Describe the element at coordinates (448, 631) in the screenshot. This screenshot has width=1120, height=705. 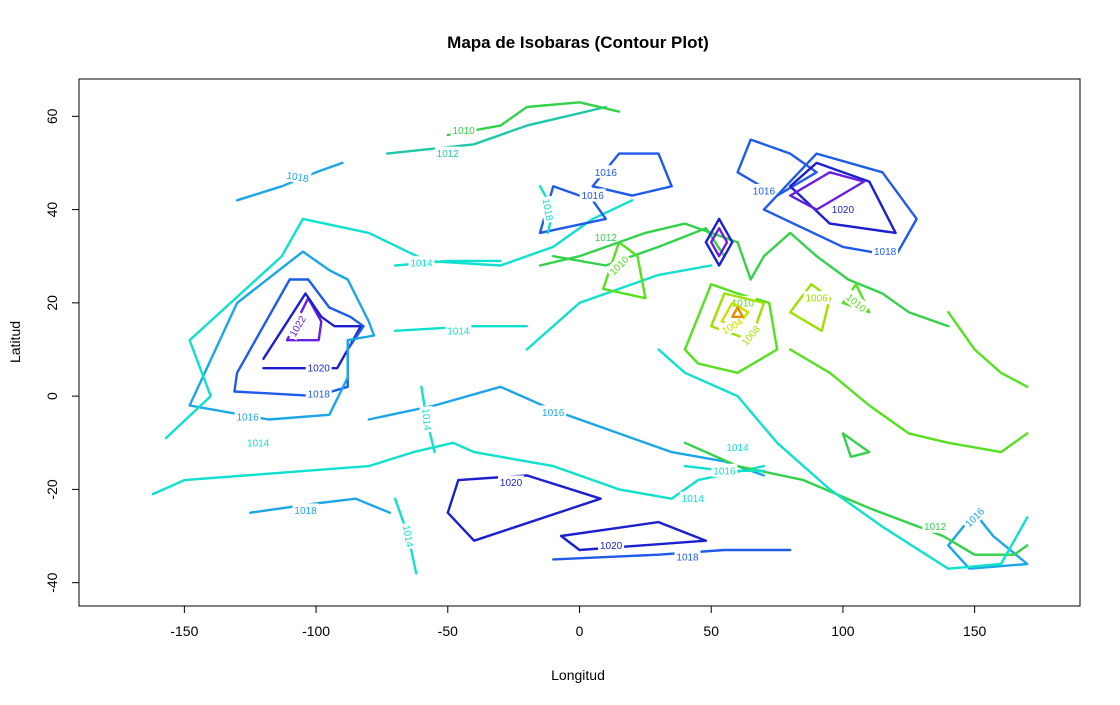
I see `x-tick-label: -50` at that location.